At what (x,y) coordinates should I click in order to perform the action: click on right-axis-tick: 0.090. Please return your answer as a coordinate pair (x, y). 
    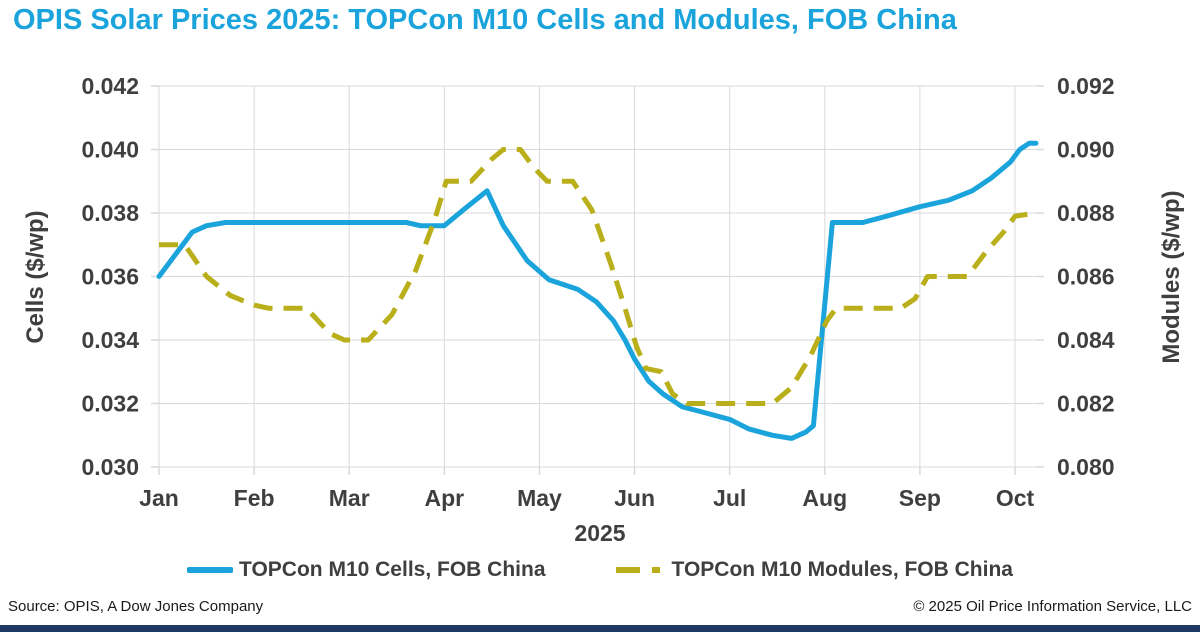
    Looking at the image, I should click on (1086, 150).